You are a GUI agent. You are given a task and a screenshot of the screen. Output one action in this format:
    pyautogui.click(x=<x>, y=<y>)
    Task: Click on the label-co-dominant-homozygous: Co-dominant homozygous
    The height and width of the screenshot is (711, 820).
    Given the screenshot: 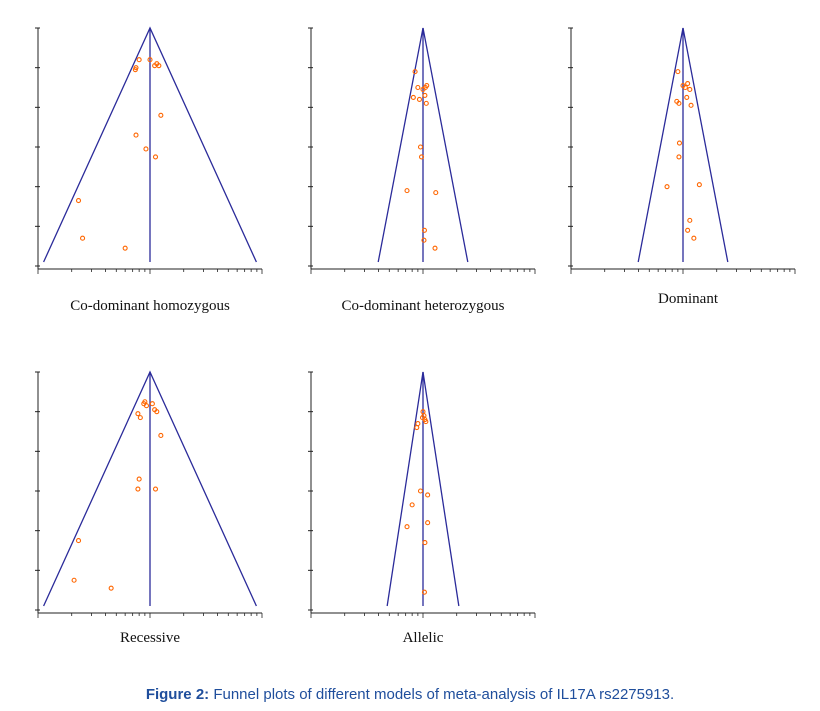 What is the action you would take?
    pyautogui.click(x=150, y=306)
    